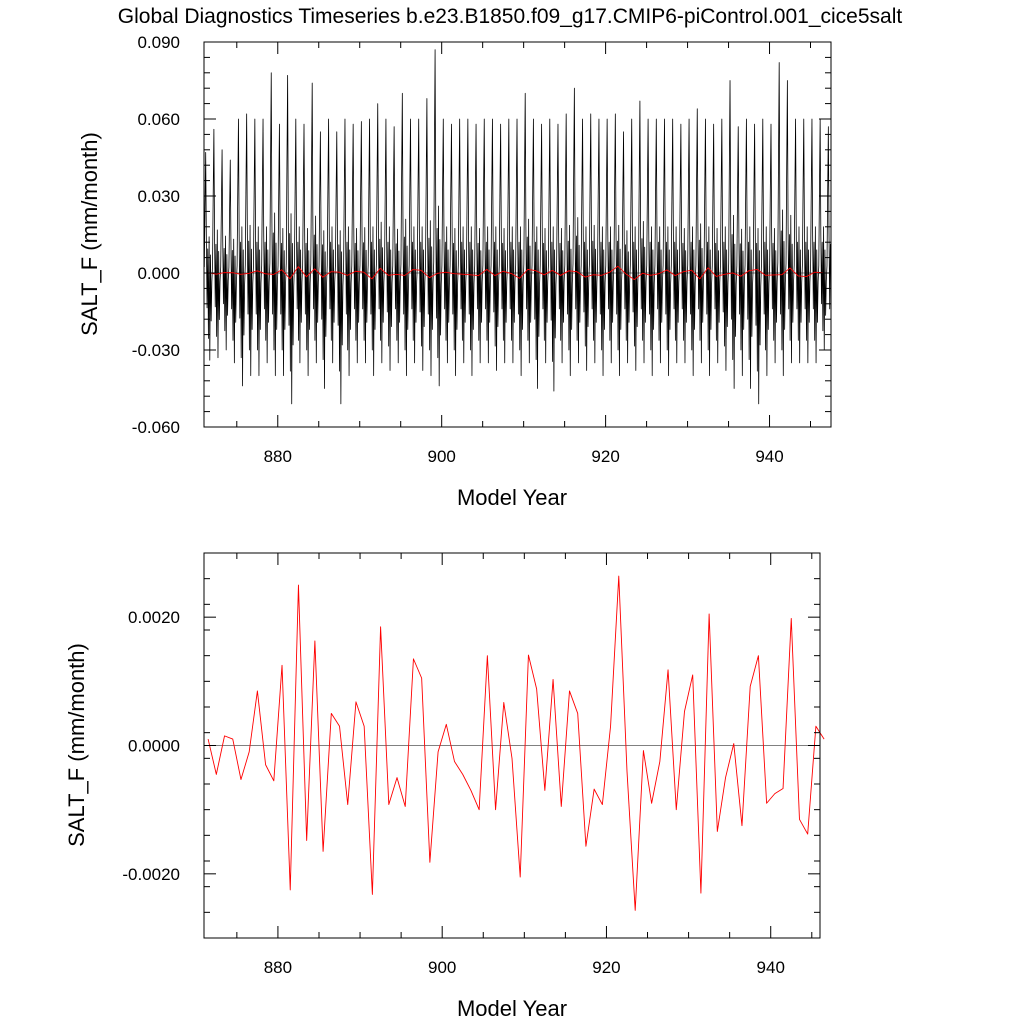 This screenshot has height=1024, width=1024. What do you see at coordinates (154, 617) in the screenshot?
I see `bottom-y-tick-label: 0.0020` at bounding box center [154, 617].